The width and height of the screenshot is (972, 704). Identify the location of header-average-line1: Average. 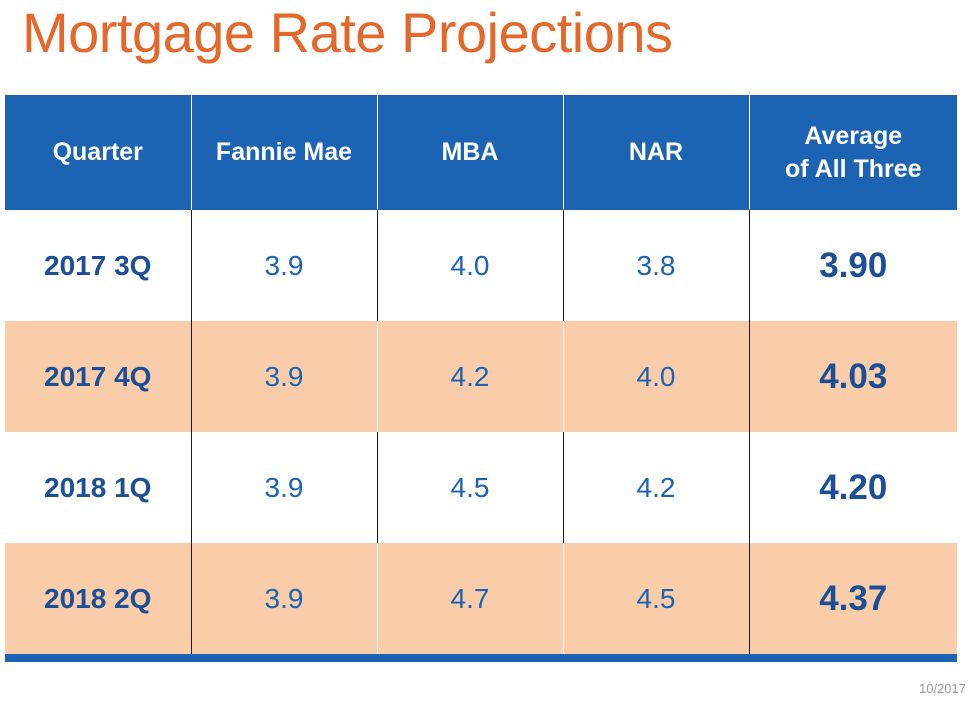
(853, 135).